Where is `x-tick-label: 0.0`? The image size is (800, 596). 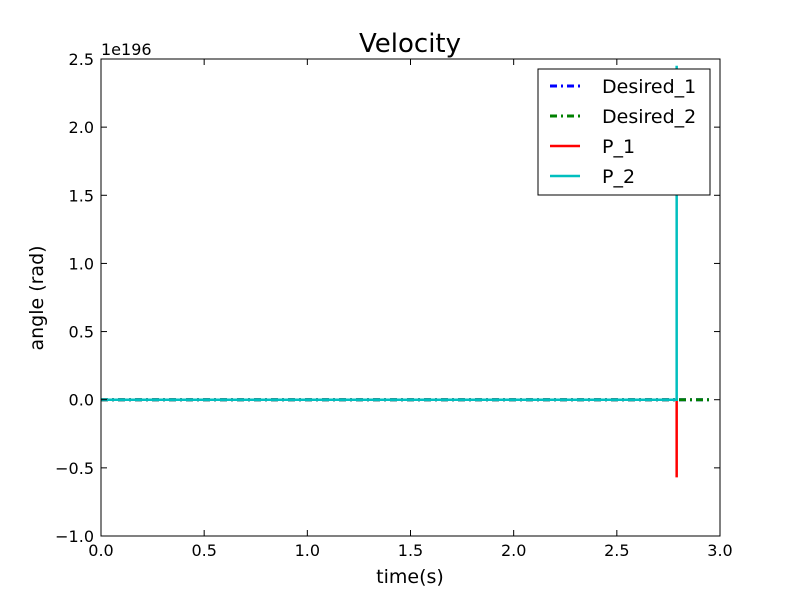
x-tick-label: 0.0 is located at coordinates (100, 550).